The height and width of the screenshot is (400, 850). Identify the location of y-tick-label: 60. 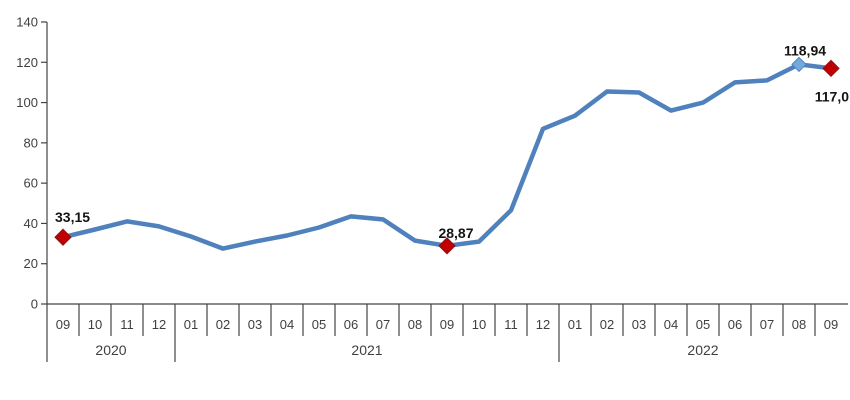
(31, 183).